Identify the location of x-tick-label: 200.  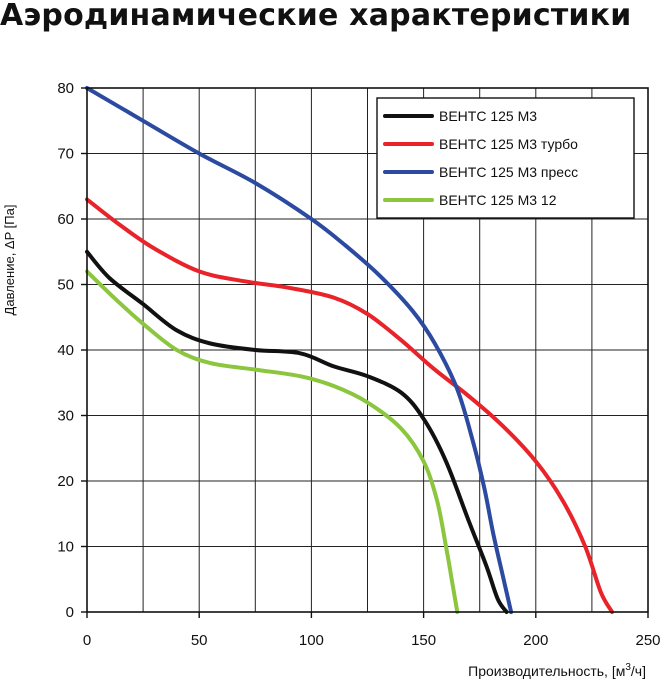
(535, 640).